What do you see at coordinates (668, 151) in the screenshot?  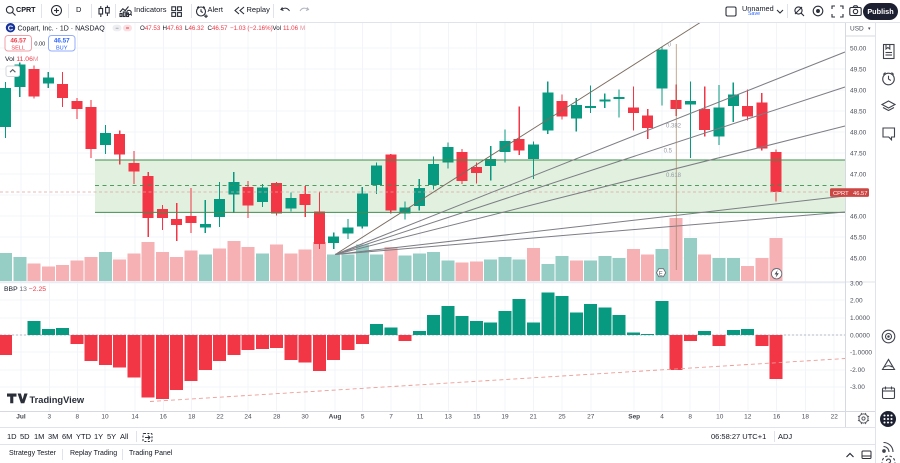 I see `svg-text: 0.5` at bounding box center [668, 151].